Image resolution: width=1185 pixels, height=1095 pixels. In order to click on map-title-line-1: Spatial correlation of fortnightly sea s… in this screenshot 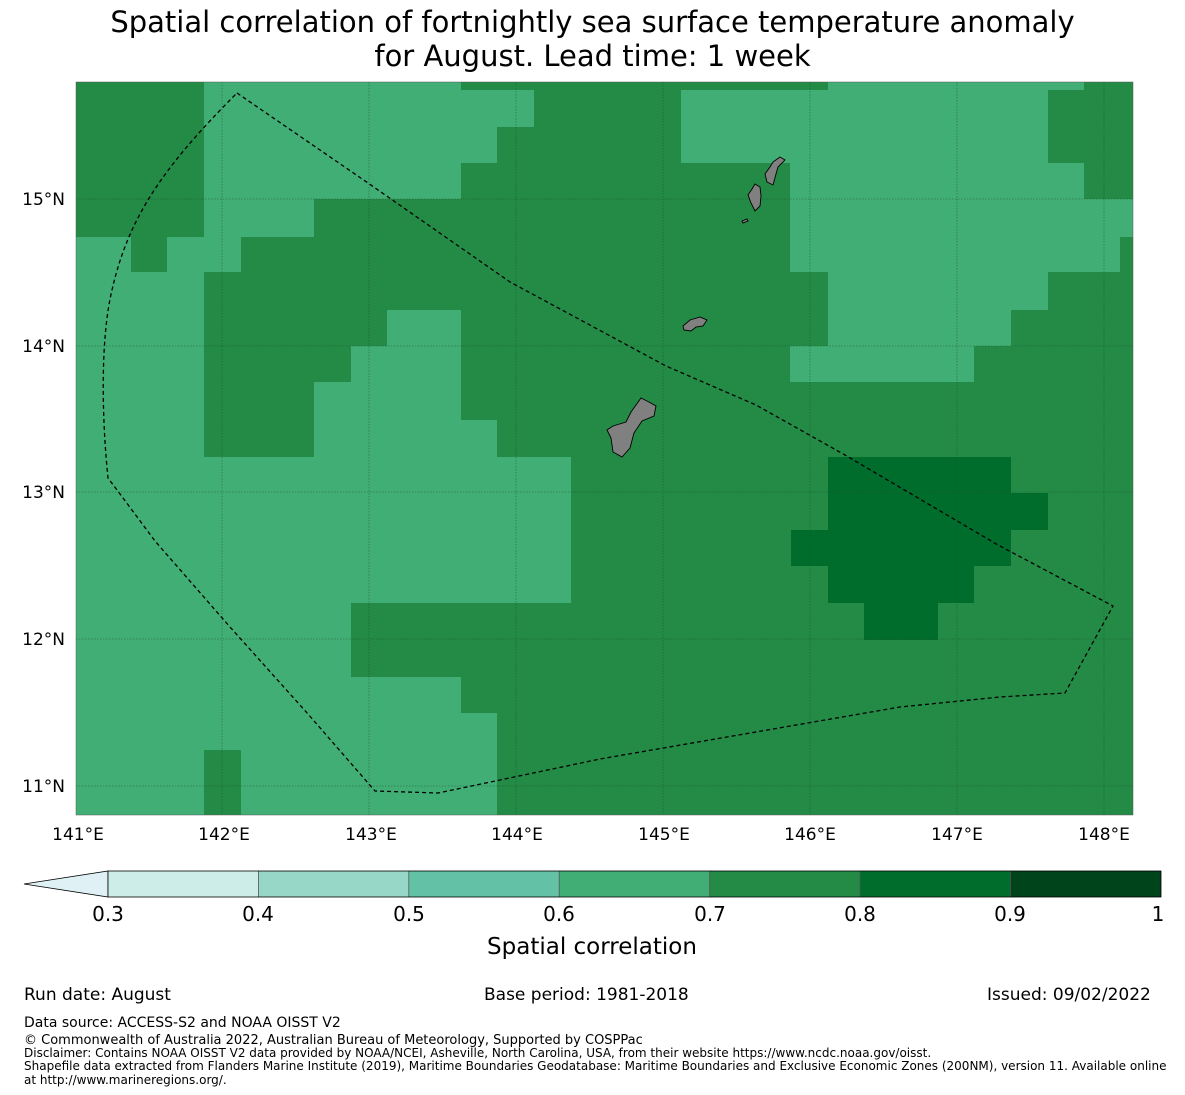, I will do `click(592, 22)`.